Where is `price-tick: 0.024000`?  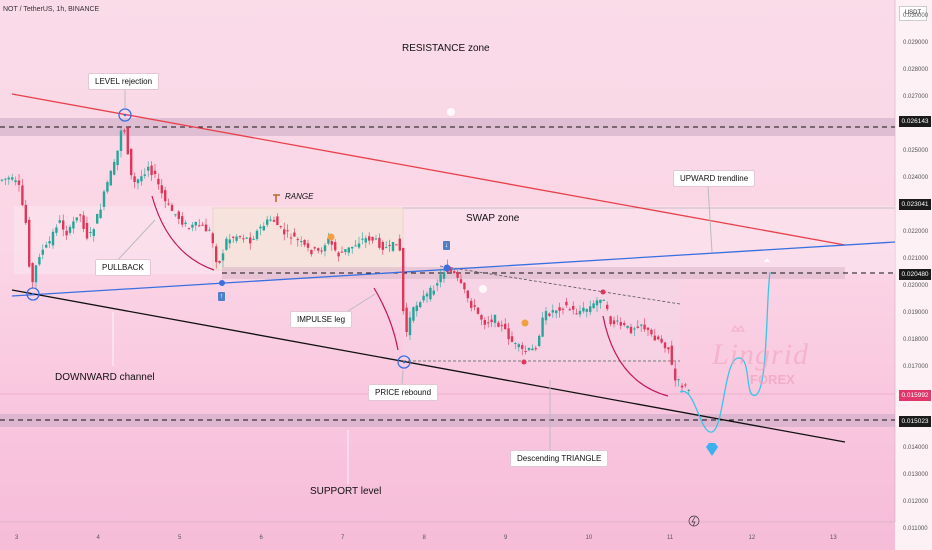
price-tick: 0.024000 is located at coordinates (916, 178).